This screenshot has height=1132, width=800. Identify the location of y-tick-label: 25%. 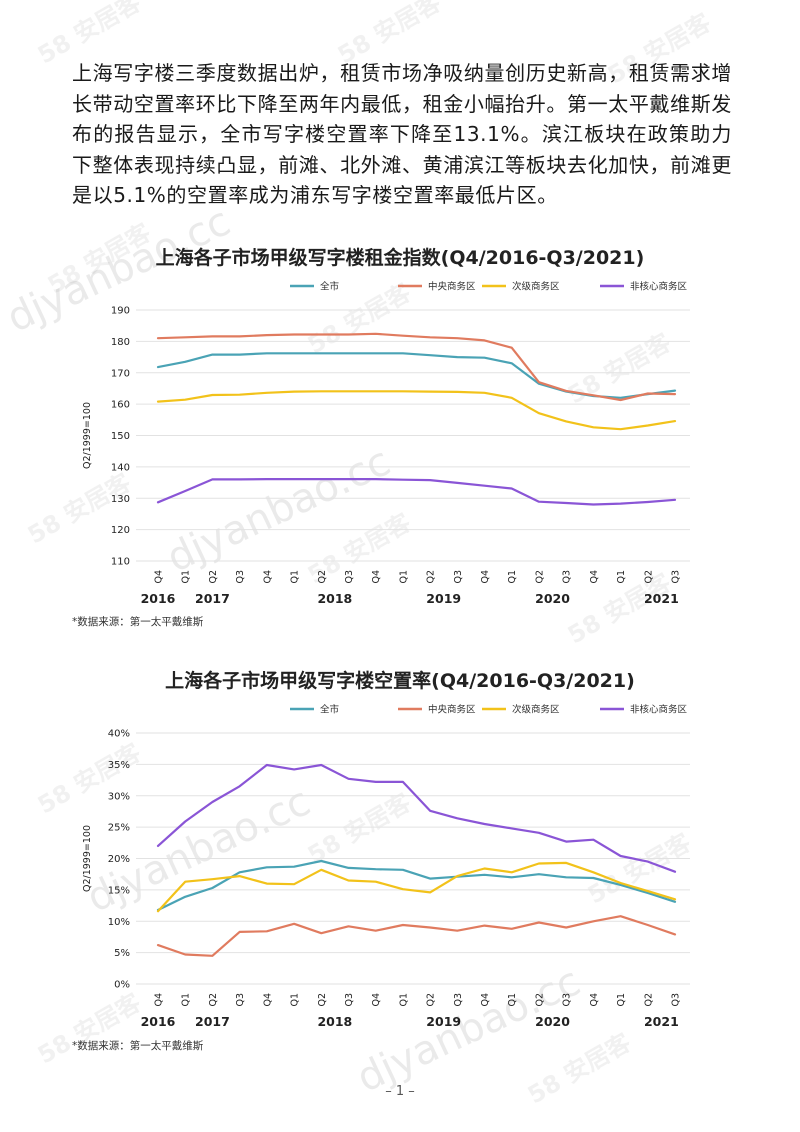
(119, 828).